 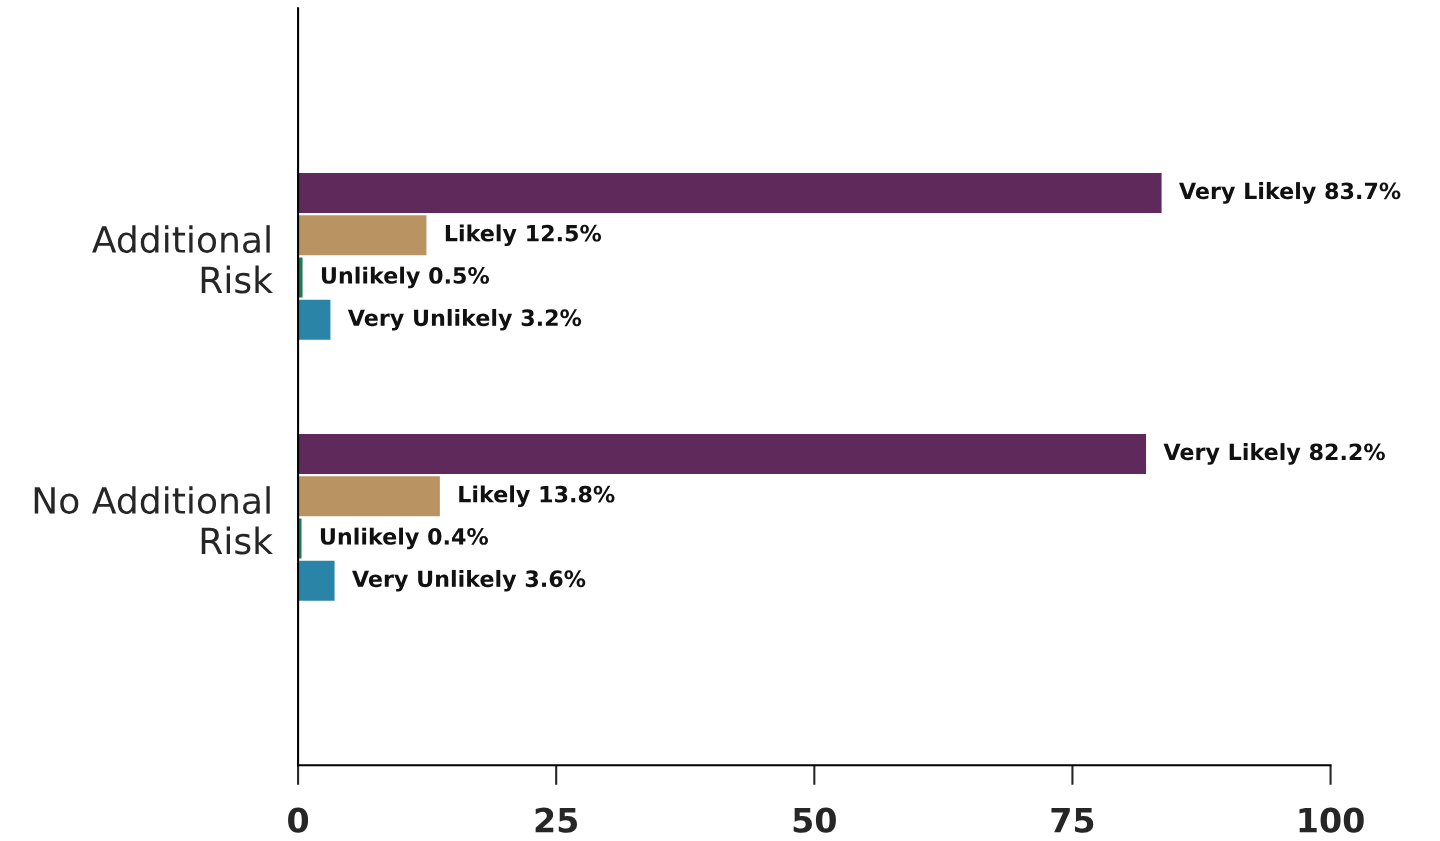 What do you see at coordinates (1072, 820) in the screenshot?
I see `x-tick-label: 75` at bounding box center [1072, 820].